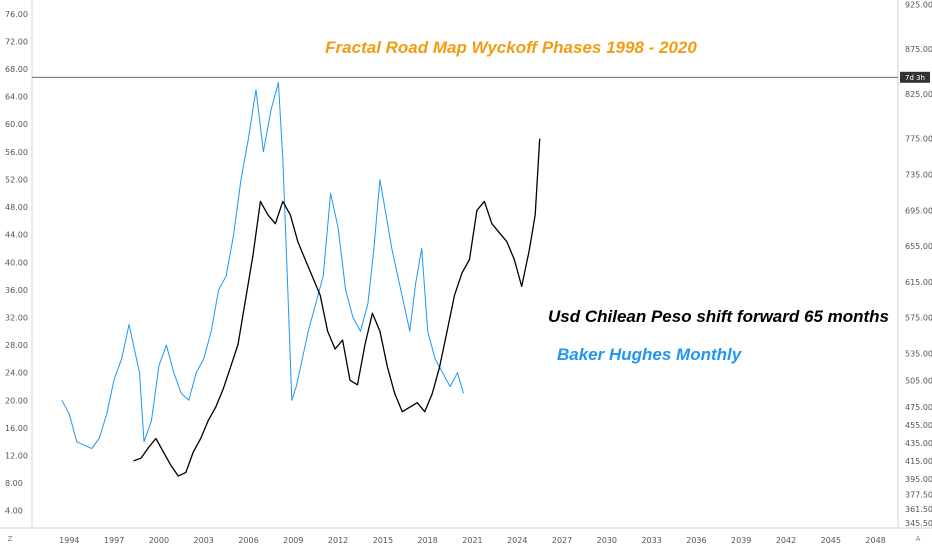 The height and width of the screenshot is (550, 932). Describe the element at coordinates (918, 4) in the screenshot. I see `right-tick-label: 925.00` at that location.